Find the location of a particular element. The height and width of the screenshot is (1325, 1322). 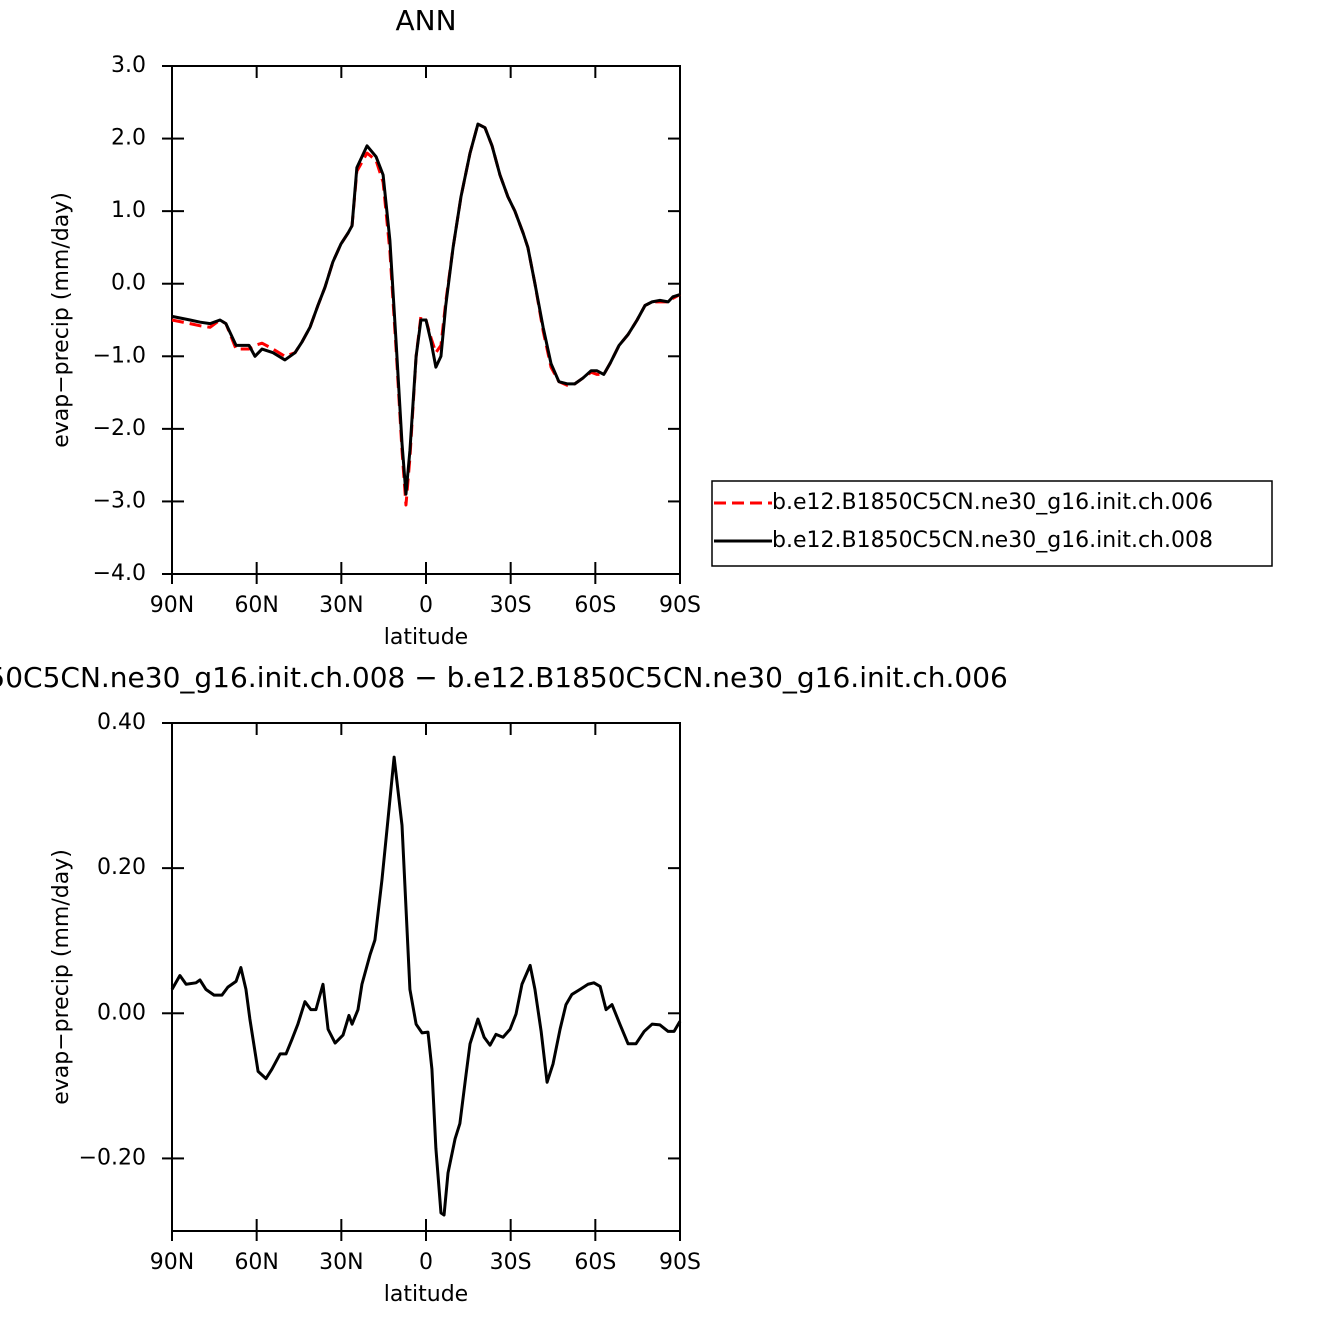

y-tick-label: −2.0 is located at coordinates (119, 428).